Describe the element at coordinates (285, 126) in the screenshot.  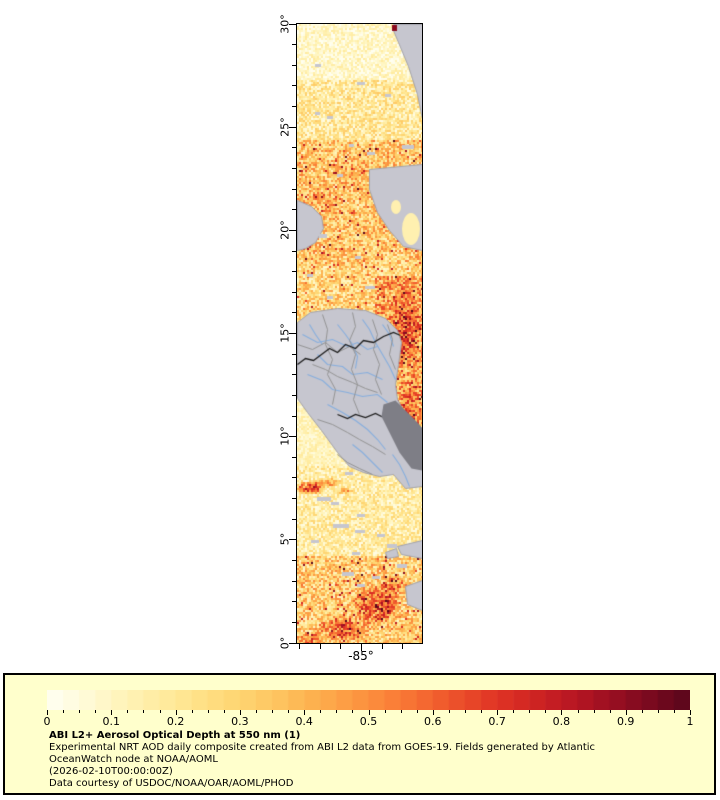
I see `lat-tick-label: 25°` at that location.